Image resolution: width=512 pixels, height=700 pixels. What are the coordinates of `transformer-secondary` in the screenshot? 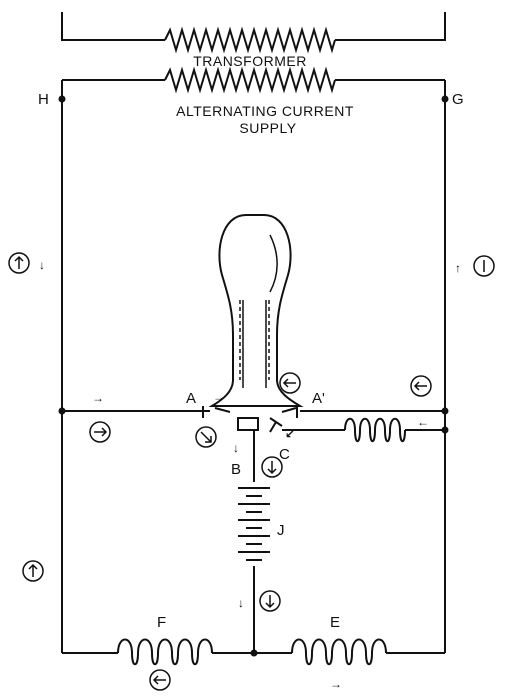 It's located at (253, 80).